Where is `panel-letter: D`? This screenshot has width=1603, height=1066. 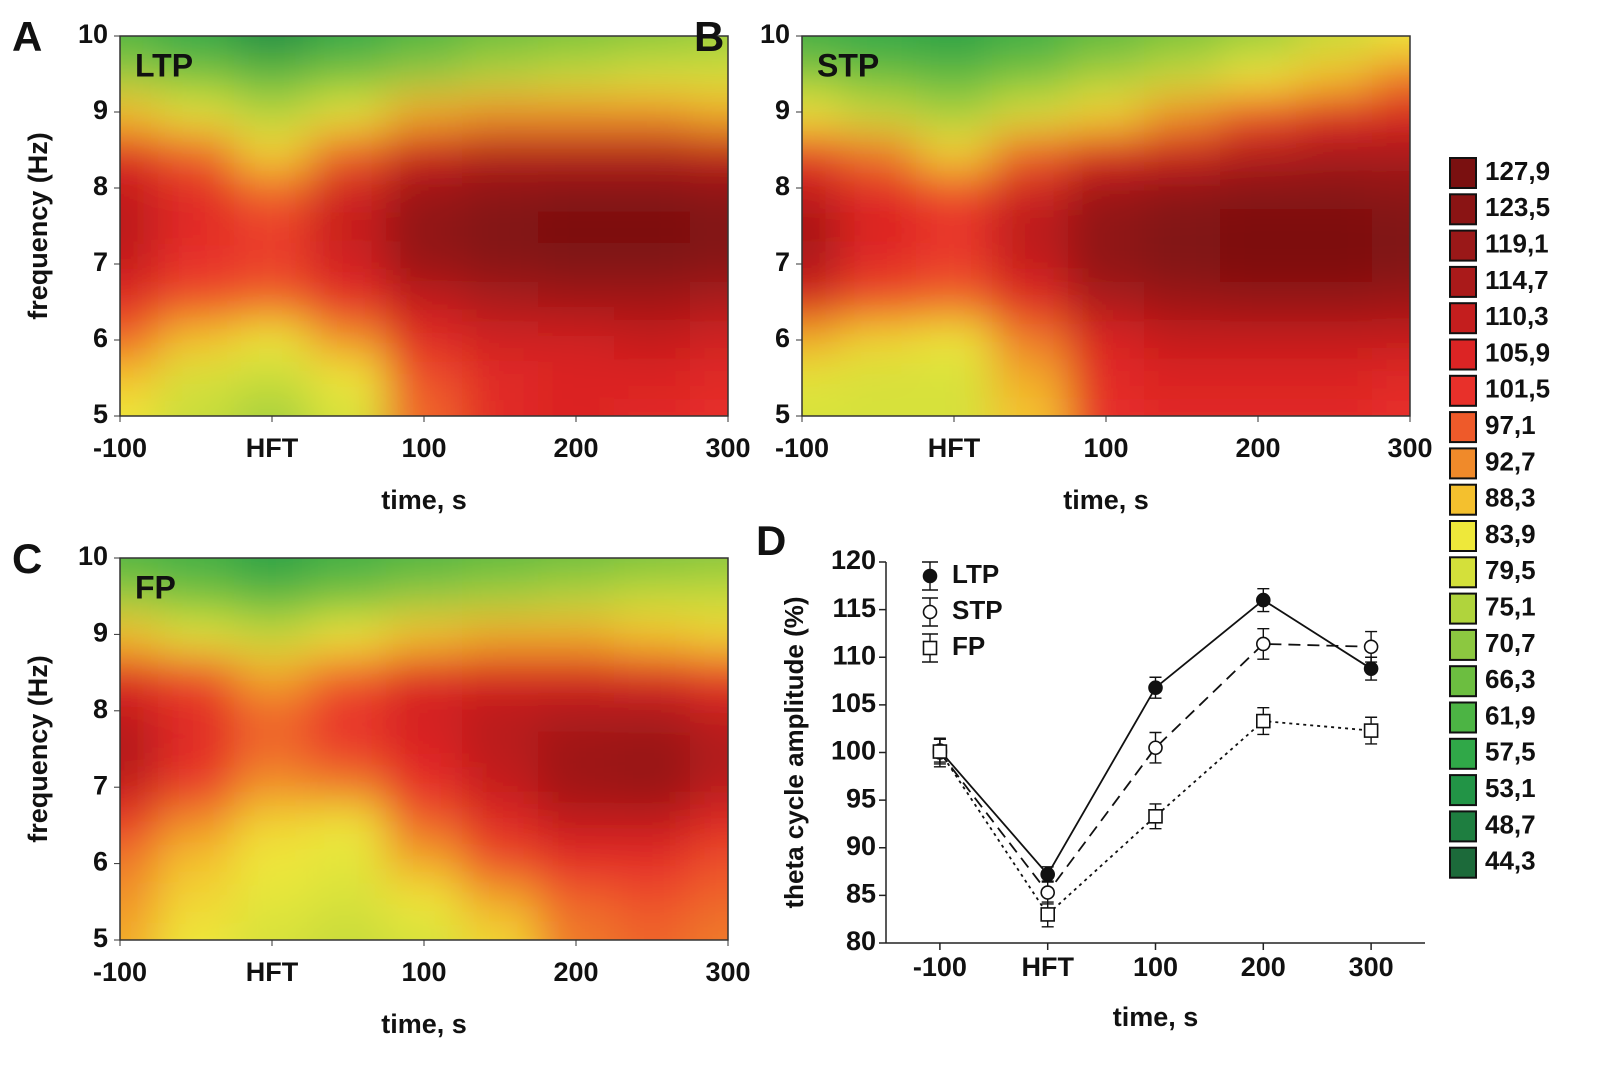 panel-letter: D is located at coordinates (771, 540).